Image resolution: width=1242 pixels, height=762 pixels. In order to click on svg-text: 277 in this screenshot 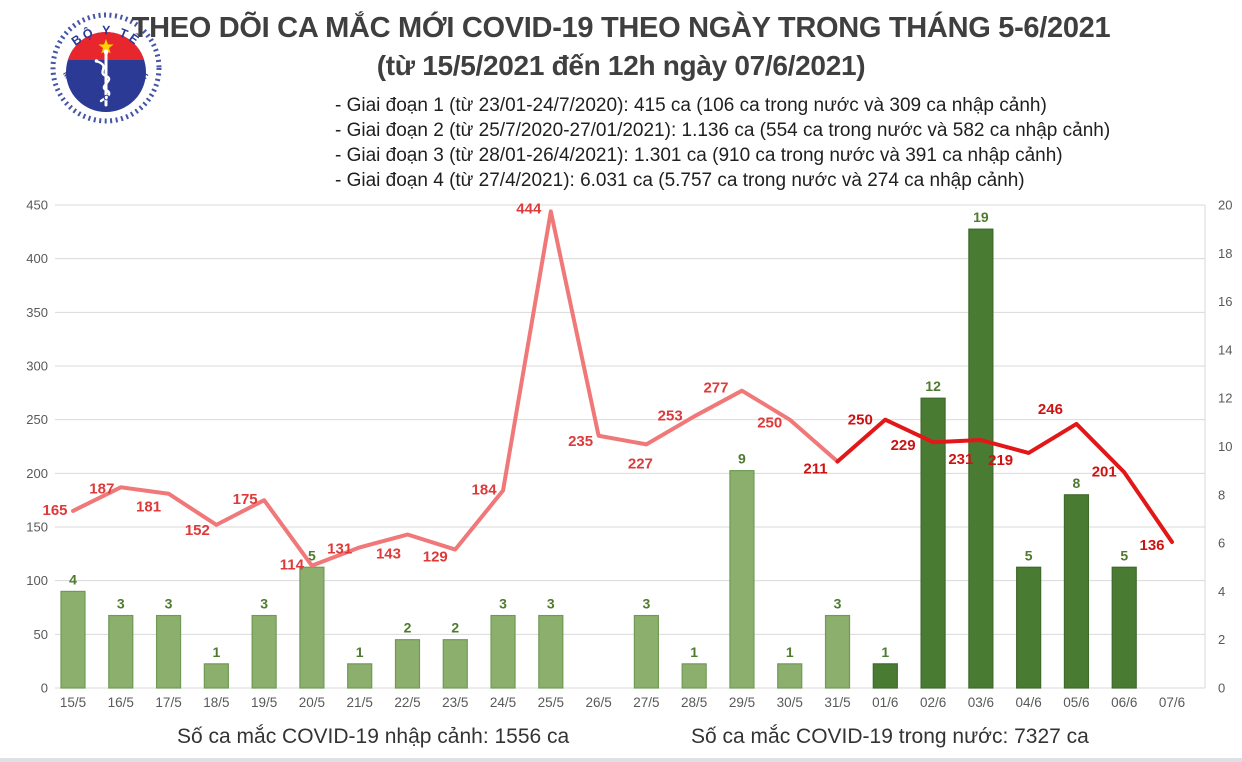, I will do `click(715, 388)`.